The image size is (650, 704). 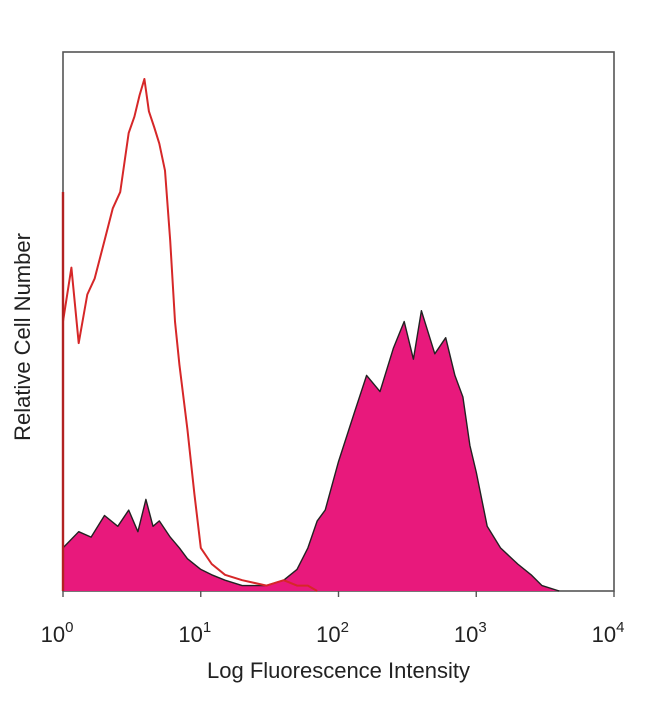 I want to click on x-tick-label: 10², so click(x=332, y=633).